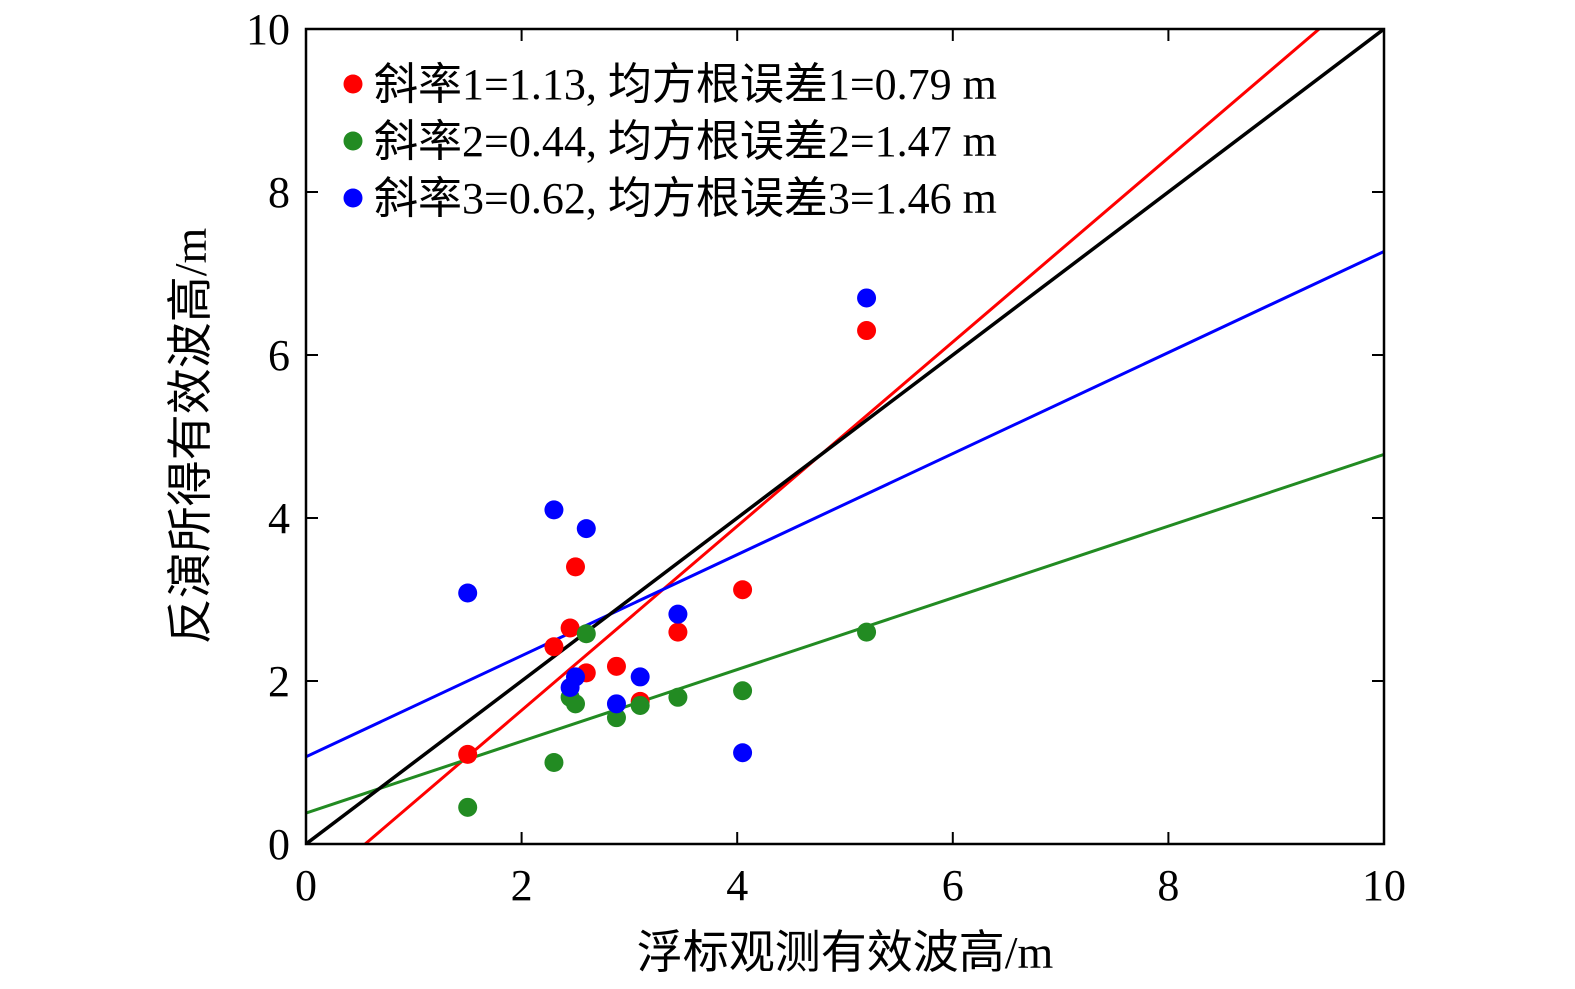  Describe the element at coordinates (279, 844) in the screenshot. I see `y-tick-label: 0` at that location.